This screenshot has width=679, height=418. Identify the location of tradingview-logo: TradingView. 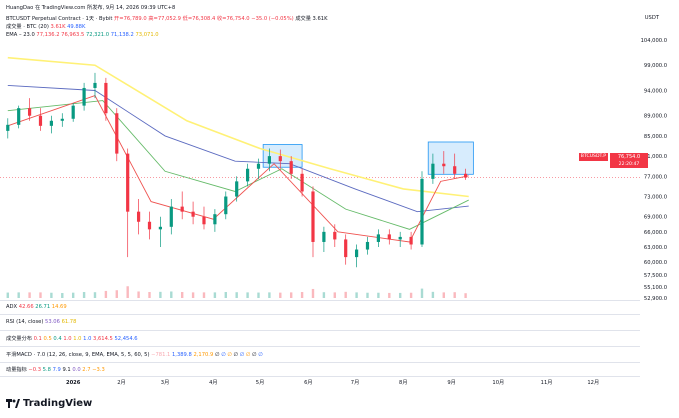
(49, 403).